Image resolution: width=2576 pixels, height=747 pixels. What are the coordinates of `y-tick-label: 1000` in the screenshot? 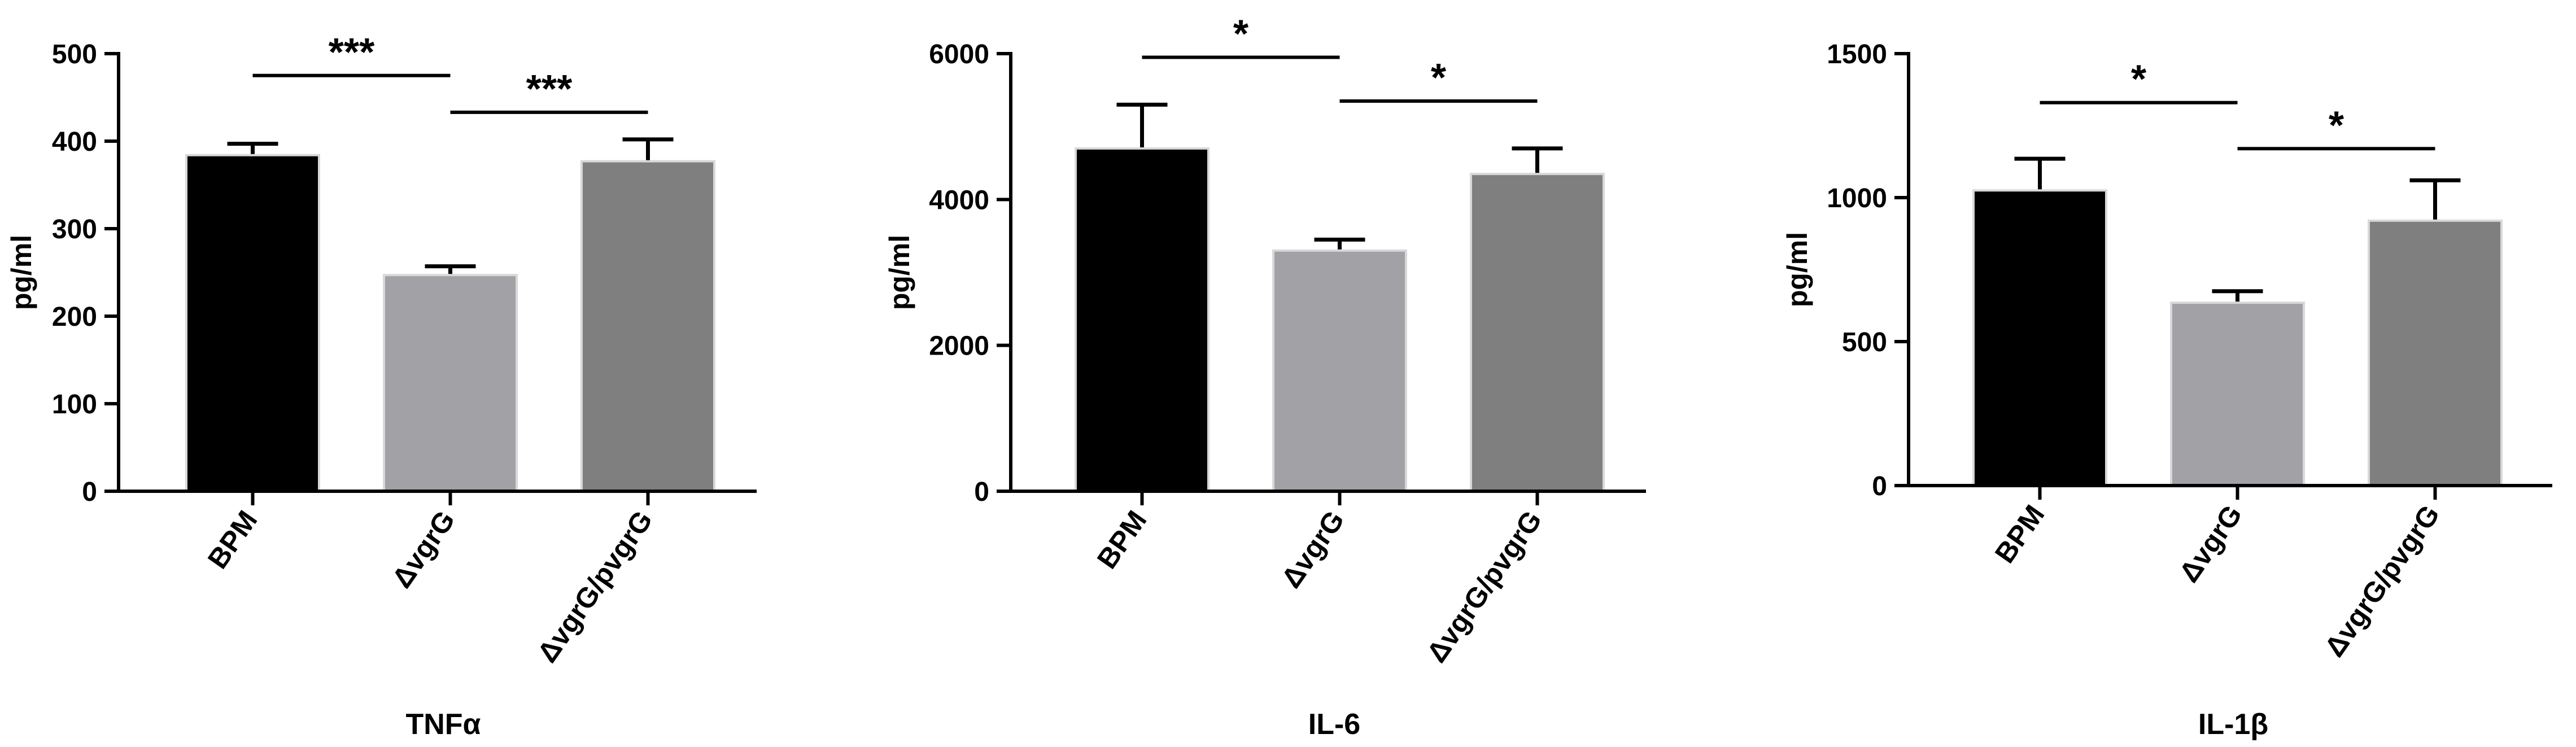 It's located at (1857, 198).